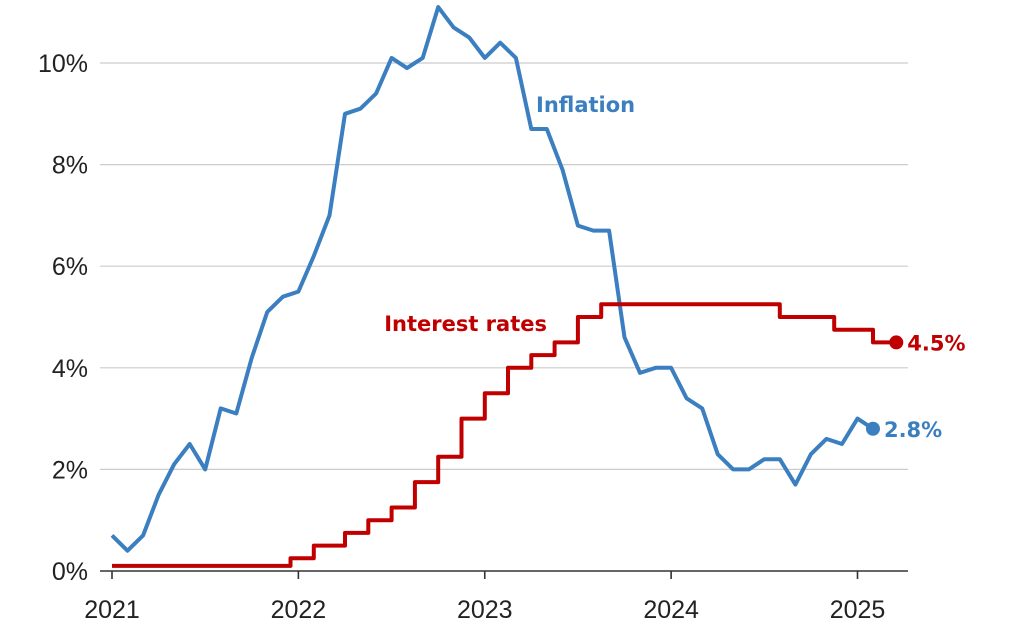 This screenshot has width=1017, height=632. I want to click on x-tick-label: 2021, so click(112, 610).